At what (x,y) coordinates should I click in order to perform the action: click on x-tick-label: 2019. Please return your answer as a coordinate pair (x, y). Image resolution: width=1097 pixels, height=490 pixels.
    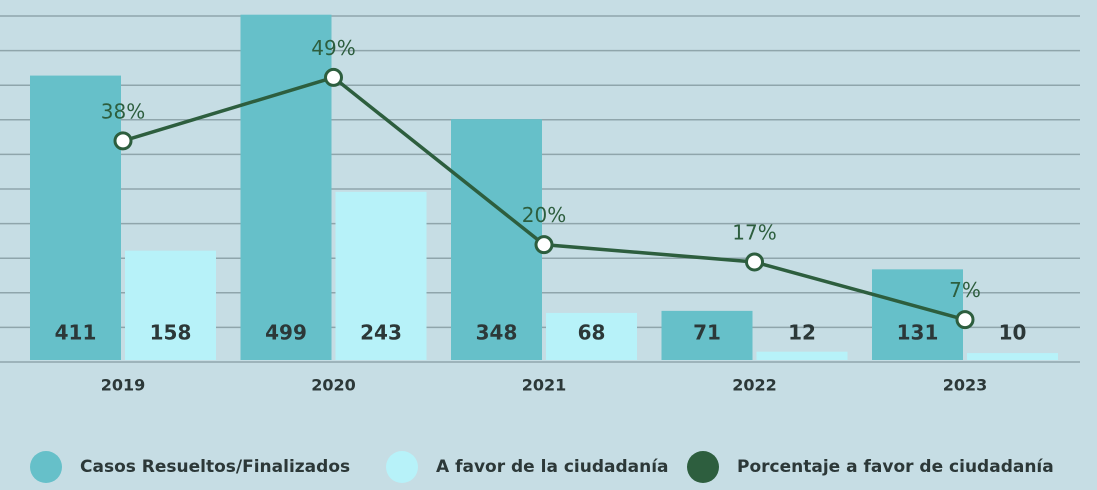
    Looking at the image, I should click on (123, 385).